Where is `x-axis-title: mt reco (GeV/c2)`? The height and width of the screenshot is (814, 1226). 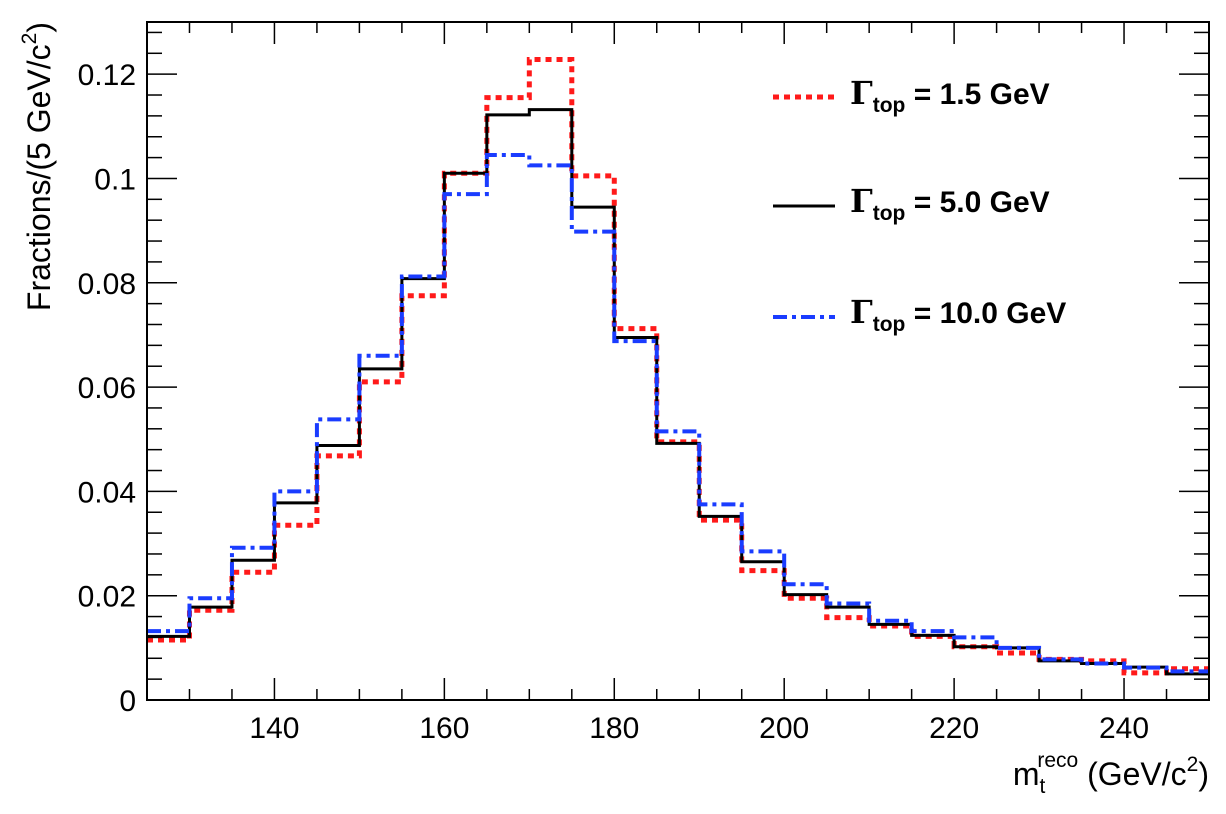
x-axis-title: mt reco (GeV/c2) is located at coordinates (1111, 773).